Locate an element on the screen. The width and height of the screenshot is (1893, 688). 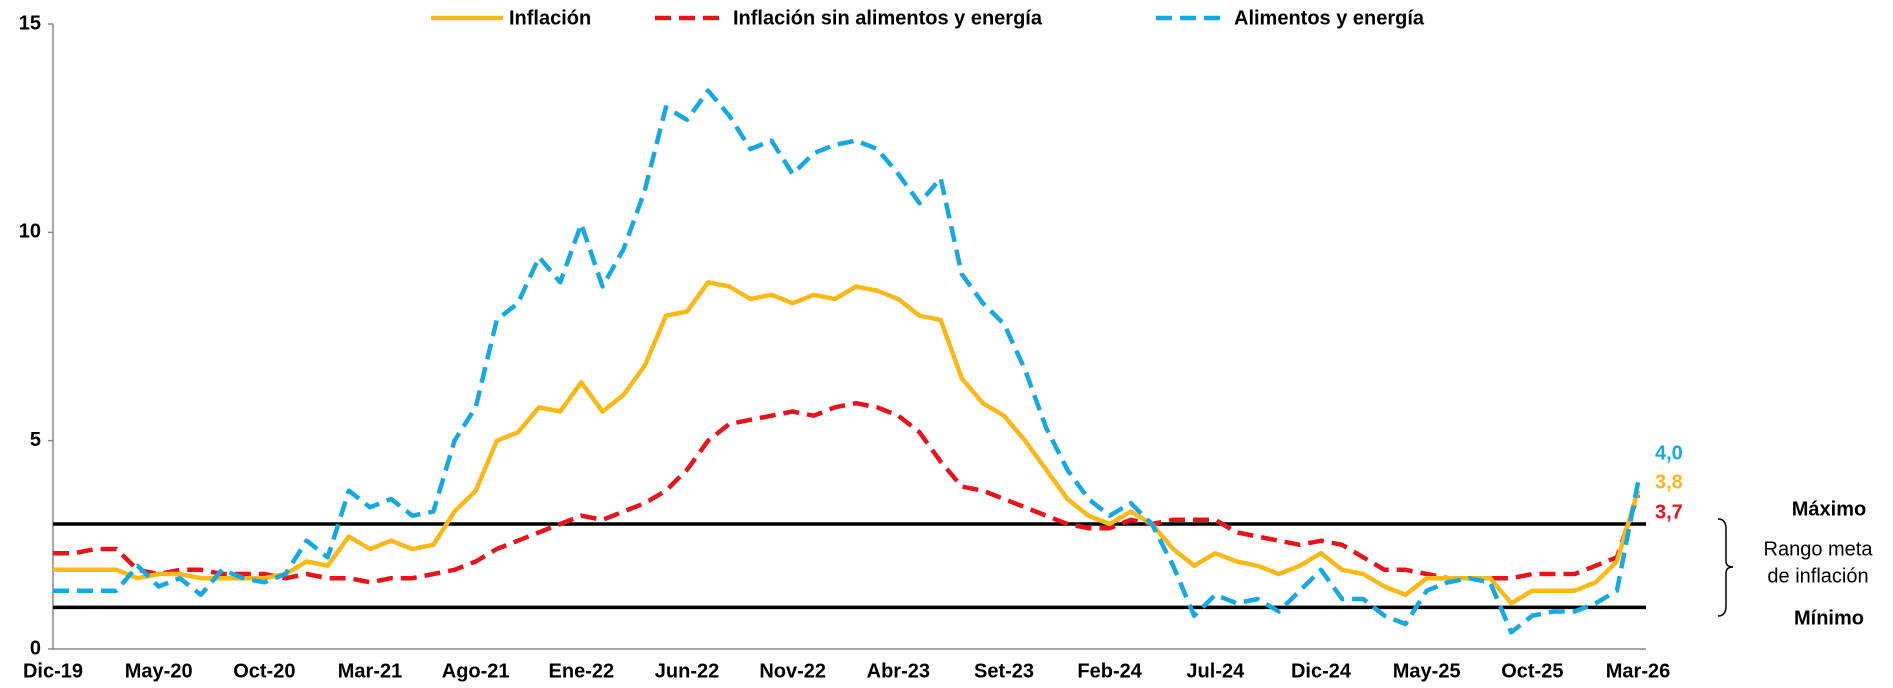
x-tick-label: Dic-19 is located at coordinates (53, 671).